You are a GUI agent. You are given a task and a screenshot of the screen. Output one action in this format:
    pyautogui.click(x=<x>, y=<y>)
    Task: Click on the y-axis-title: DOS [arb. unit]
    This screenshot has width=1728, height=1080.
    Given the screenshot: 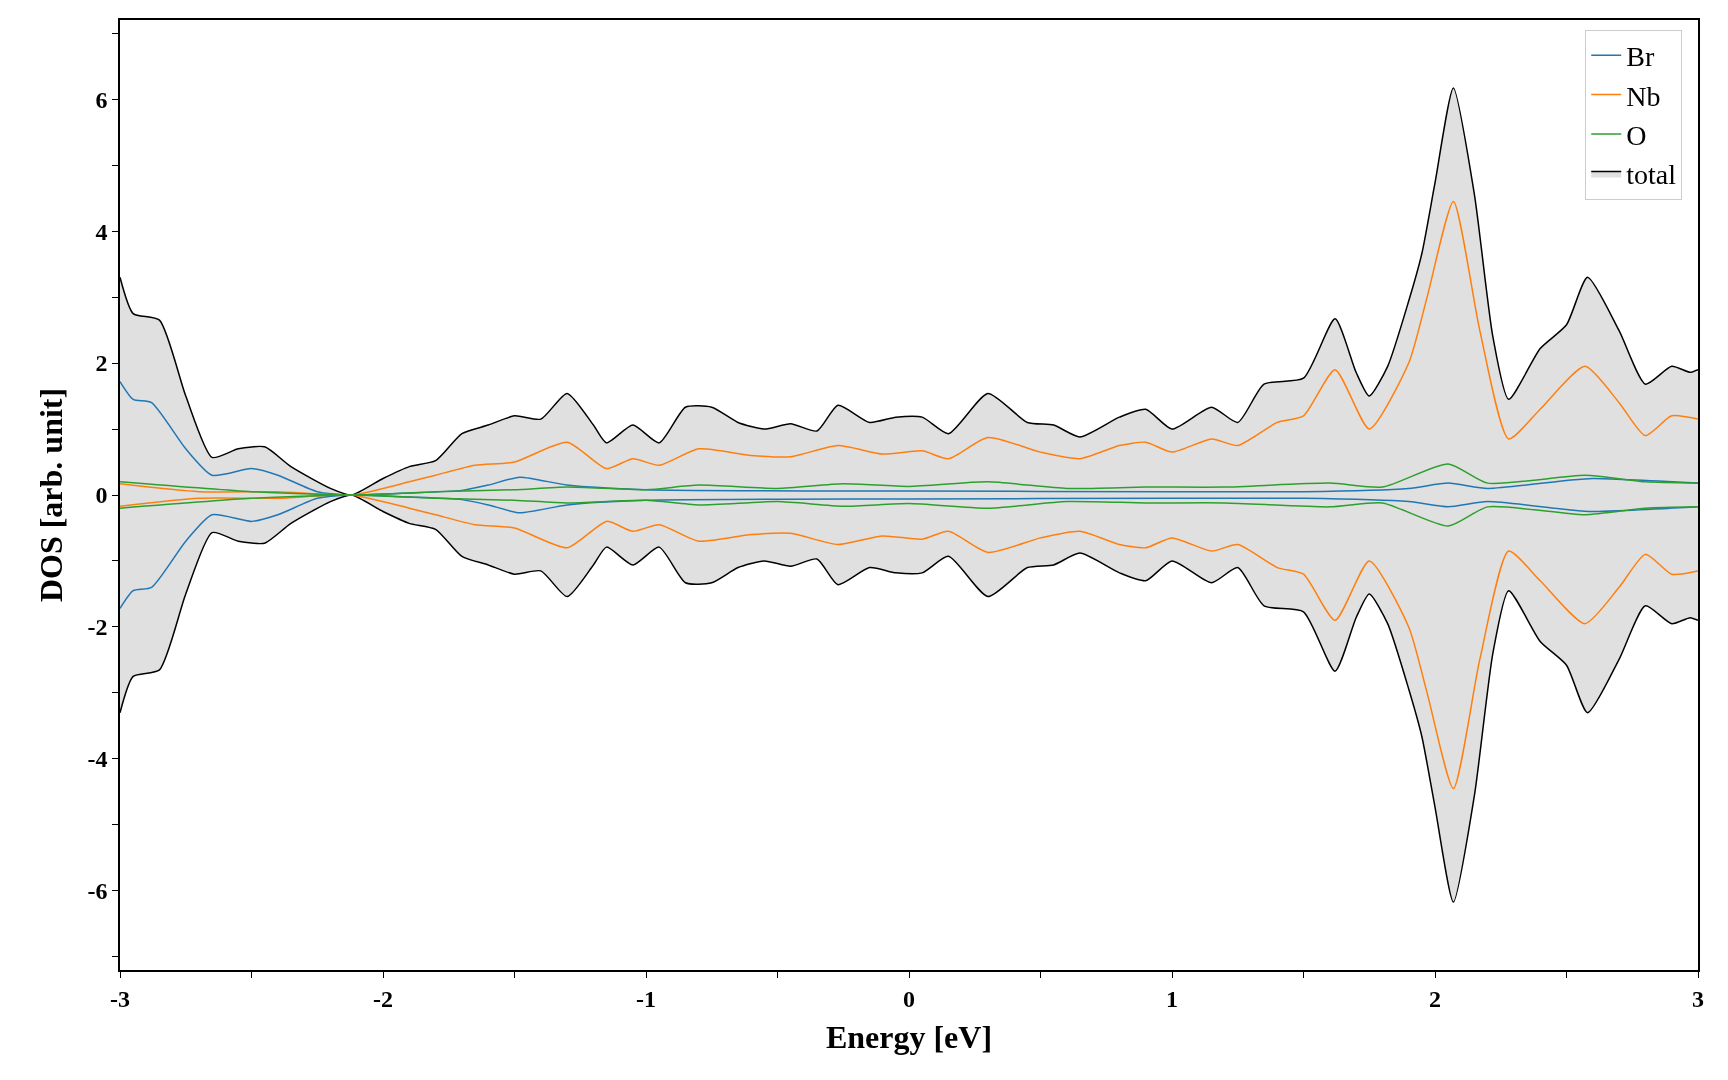 What is the action you would take?
    pyautogui.click(x=51, y=495)
    